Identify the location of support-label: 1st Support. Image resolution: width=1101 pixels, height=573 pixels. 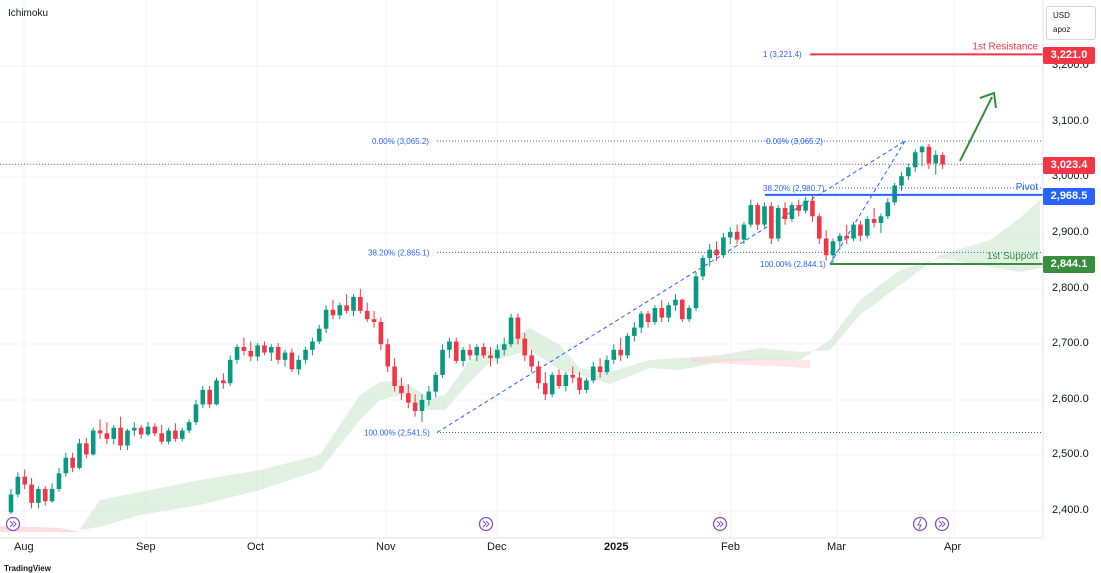
(1012, 256).